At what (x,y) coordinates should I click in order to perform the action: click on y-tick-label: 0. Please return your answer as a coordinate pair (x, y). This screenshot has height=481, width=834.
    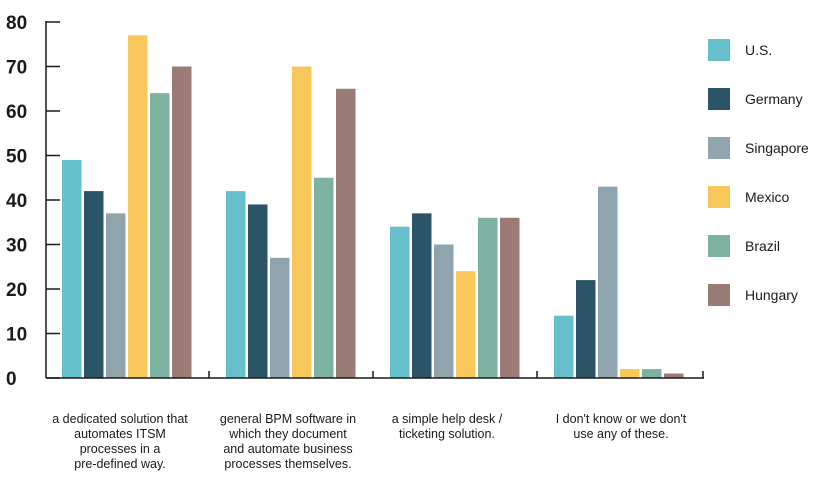
    Looking at the image, I should click on (11, 379).